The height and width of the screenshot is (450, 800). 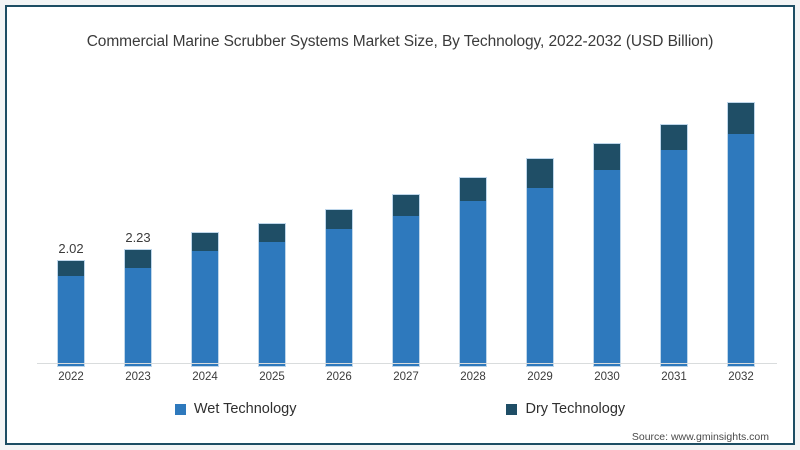 I want to click on bar-segment-wet-2022, so click(x=71, y=321).